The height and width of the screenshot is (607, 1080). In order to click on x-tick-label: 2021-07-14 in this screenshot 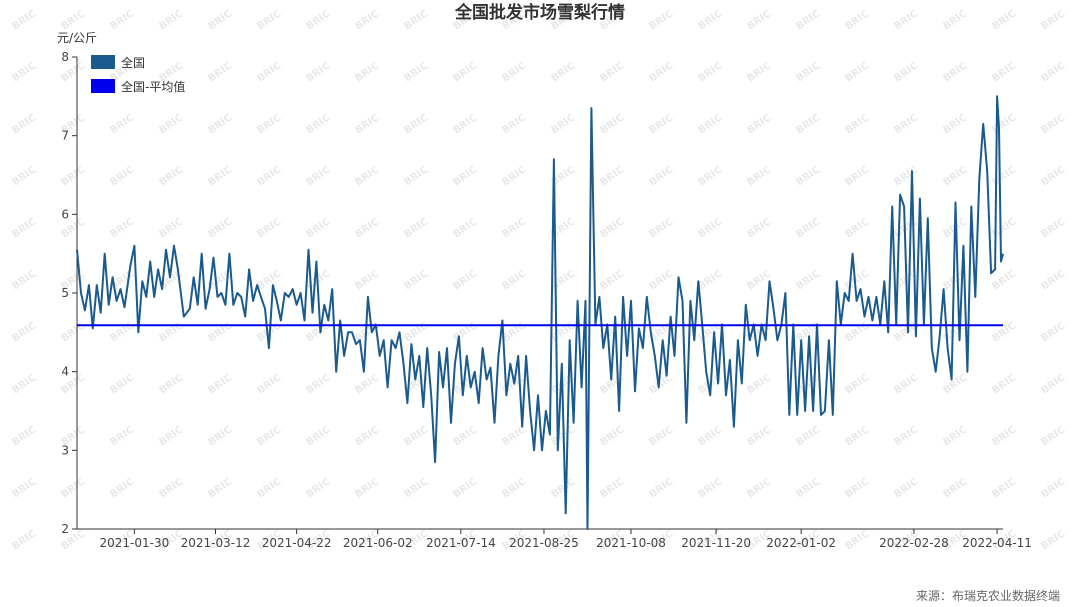, I will do `click(461, 543)`.